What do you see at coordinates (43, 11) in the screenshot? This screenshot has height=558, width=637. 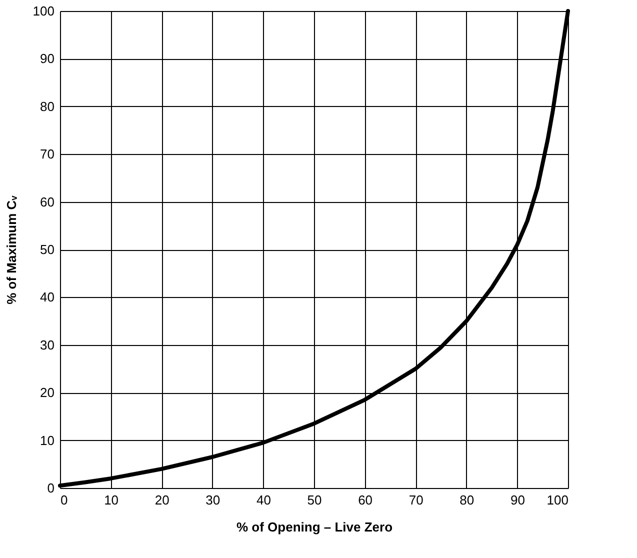 I see `y-tick-label: 100` at bounding box center [43, 11].